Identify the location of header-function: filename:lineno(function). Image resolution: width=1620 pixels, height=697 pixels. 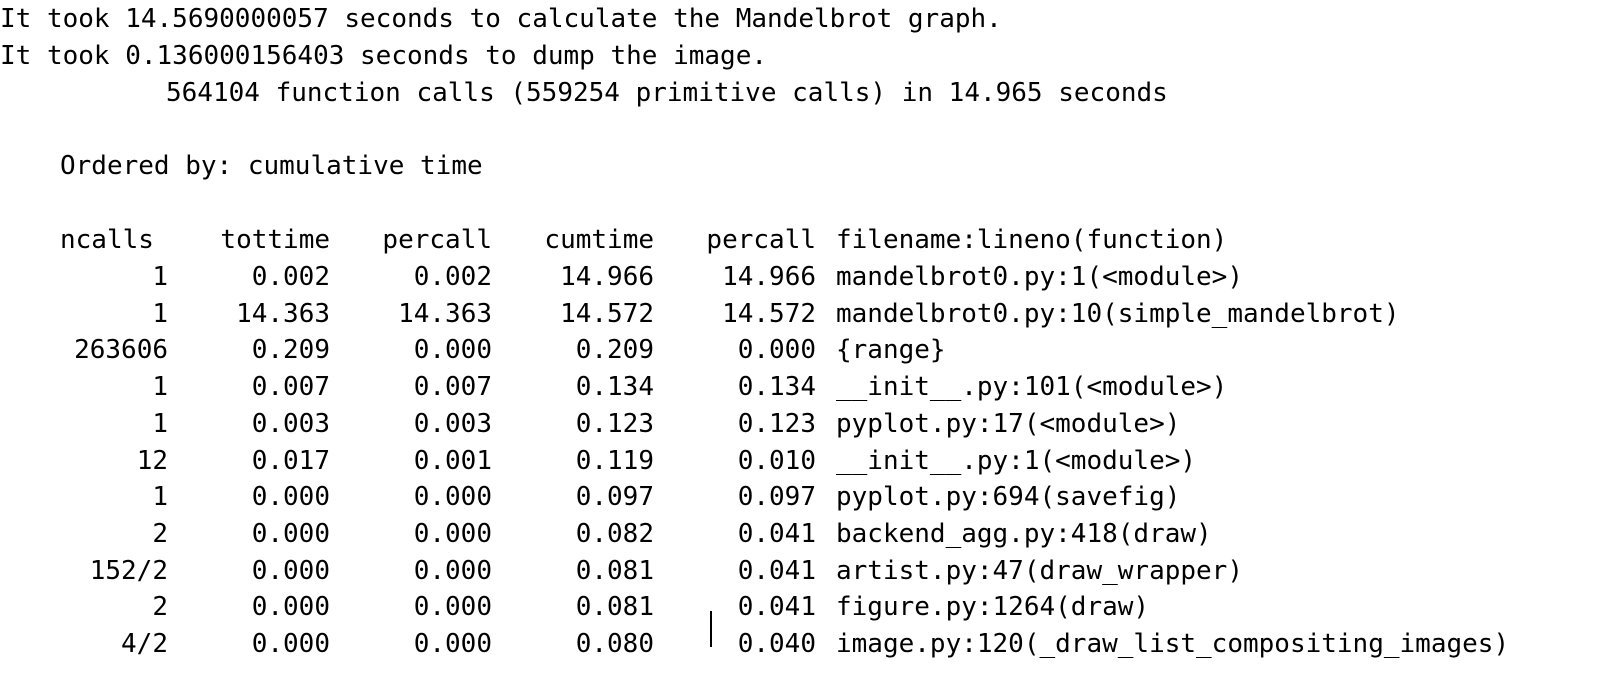
(1032, 240).